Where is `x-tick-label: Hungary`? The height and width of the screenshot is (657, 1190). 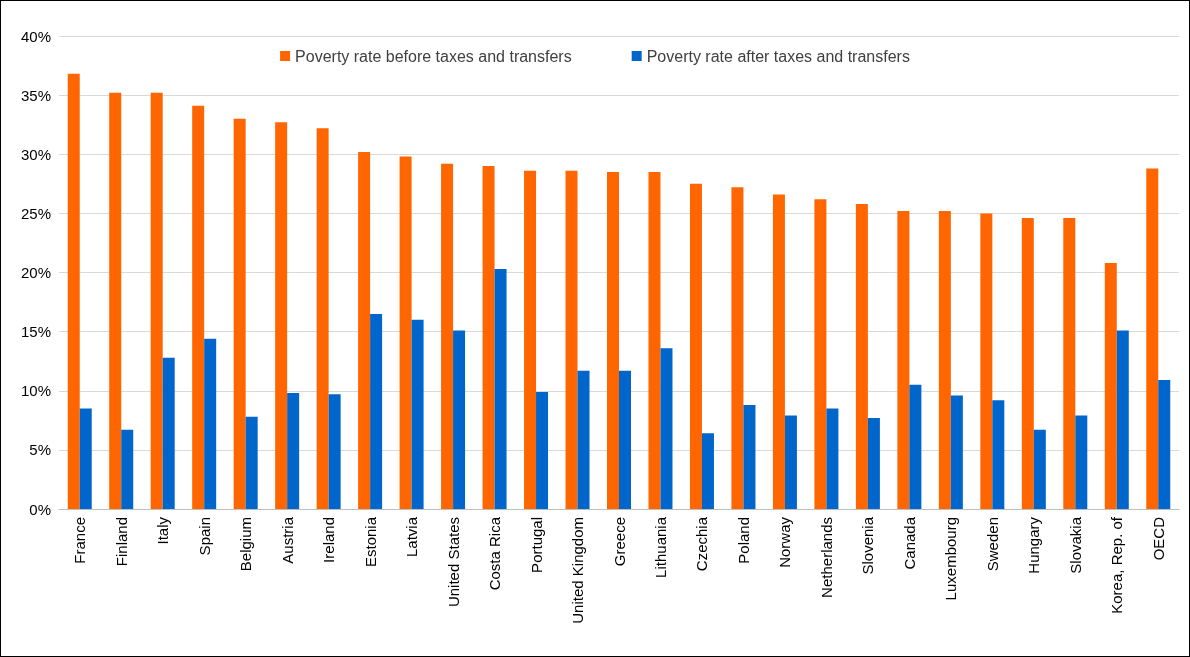 x-tick-label: Hungary is located at coordinates (1034, 545).